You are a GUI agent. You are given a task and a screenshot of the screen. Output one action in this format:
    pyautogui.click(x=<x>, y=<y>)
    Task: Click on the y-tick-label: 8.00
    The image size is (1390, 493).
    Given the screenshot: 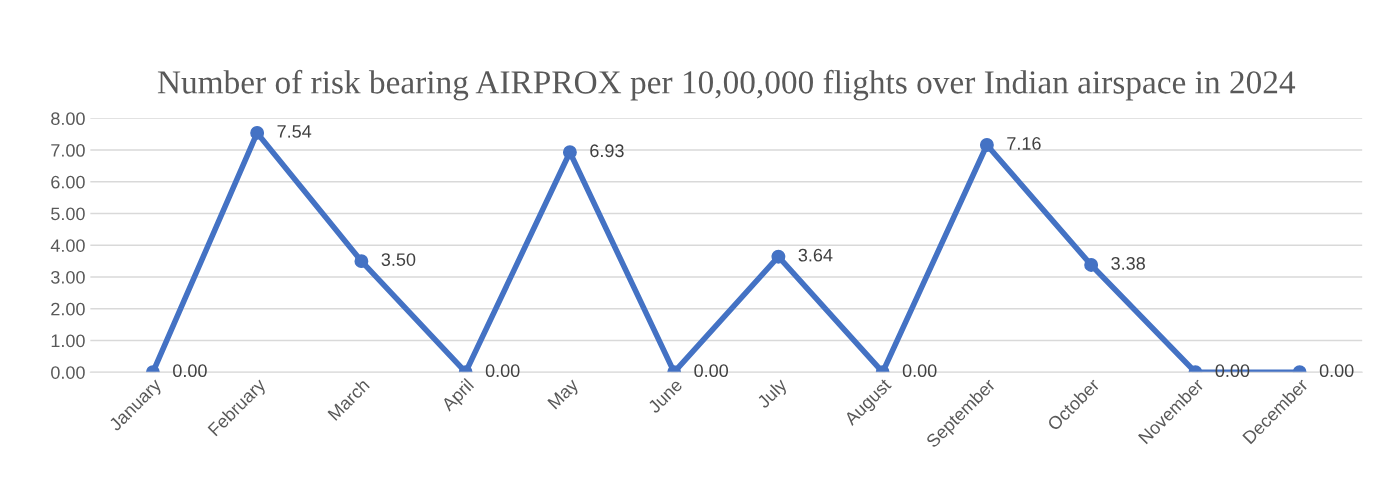 What is the action you would take?
    pyautogui.click(x=68, y=119)
    